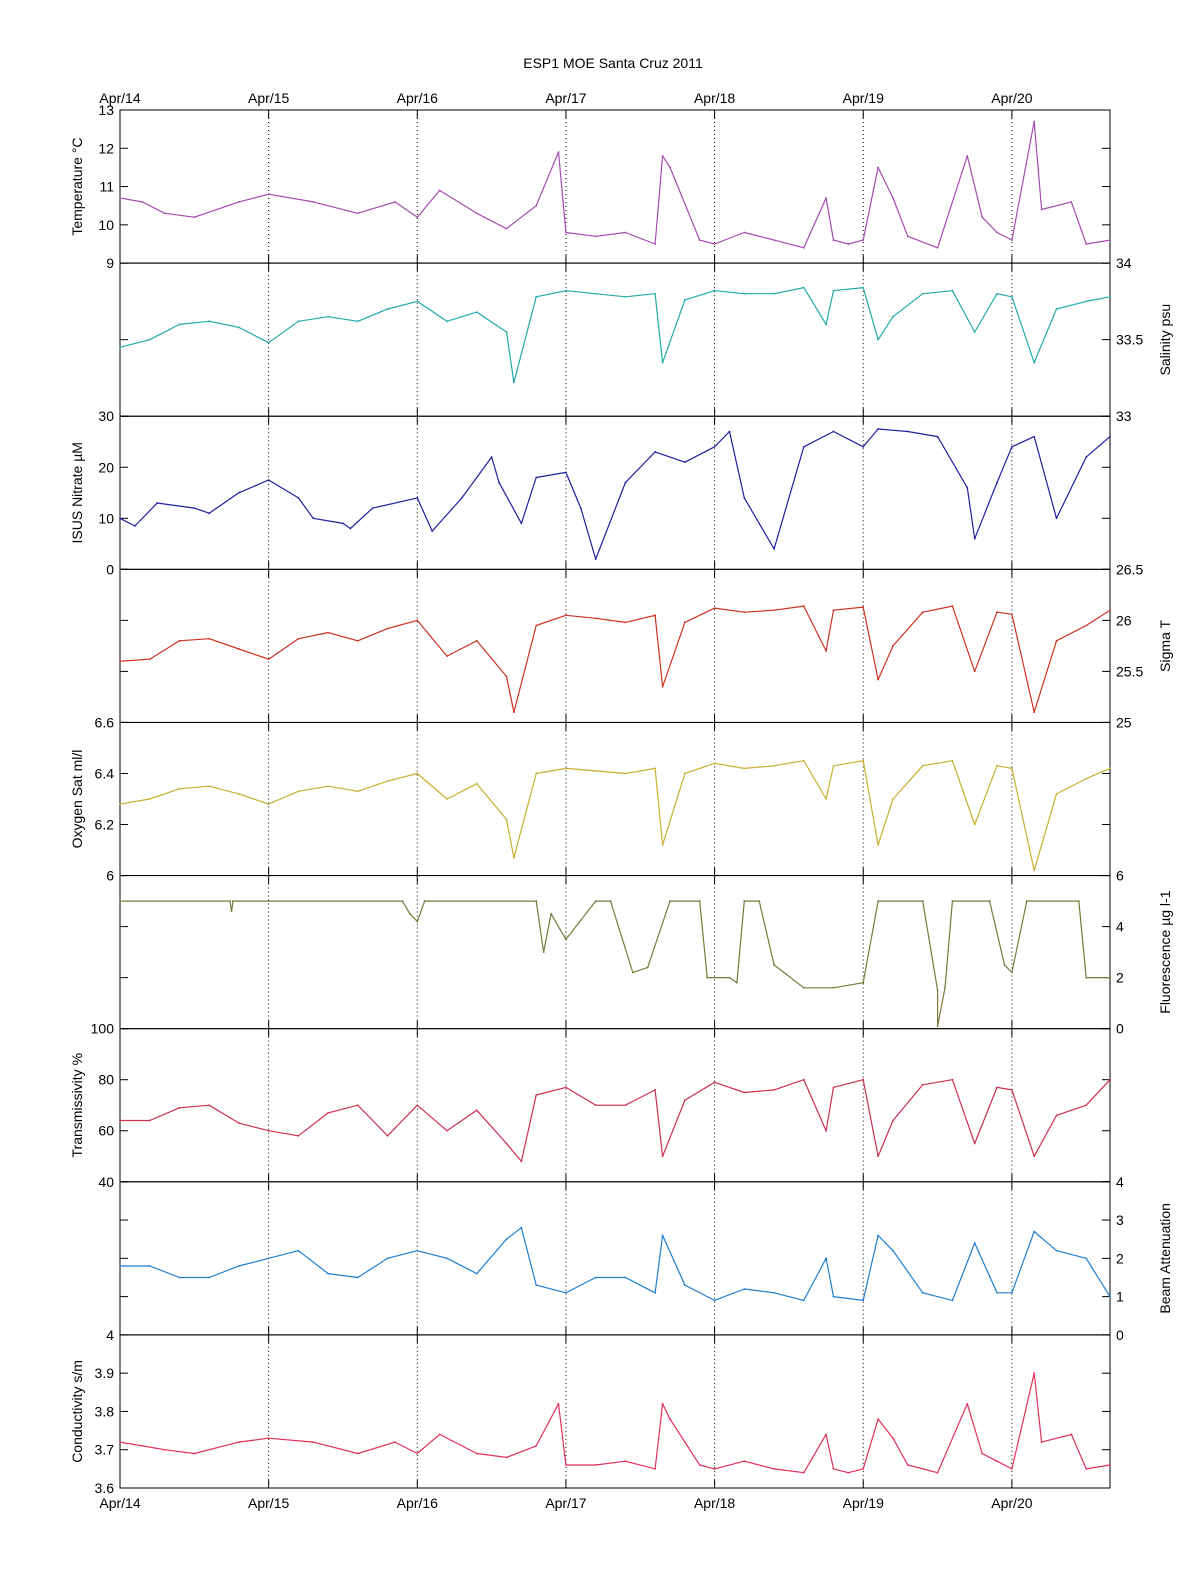 Image resolution: width=1200 pixels, height=1576 pixels. Describe the element at coordinates (77, 1411) in the screenshot. I see `axis-label-conductivity: Conductivity s/m` at that location.